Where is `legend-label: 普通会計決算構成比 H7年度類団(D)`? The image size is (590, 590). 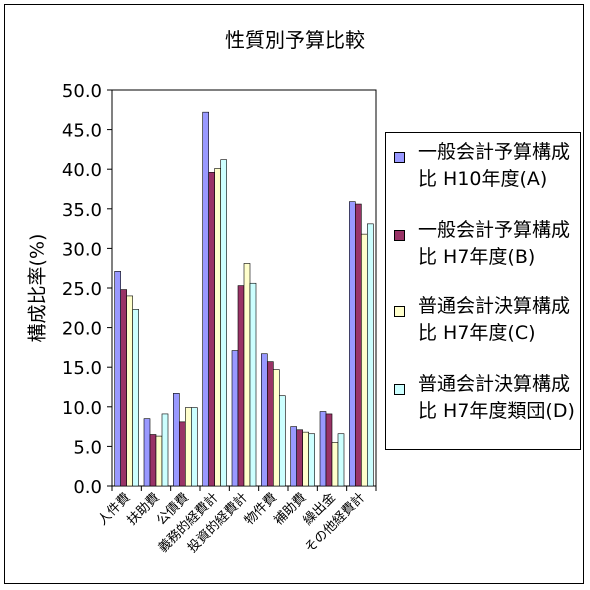 legend-label: 普通会計決算構成比 H7年度類団(D) is located at coordinates (496, 397).